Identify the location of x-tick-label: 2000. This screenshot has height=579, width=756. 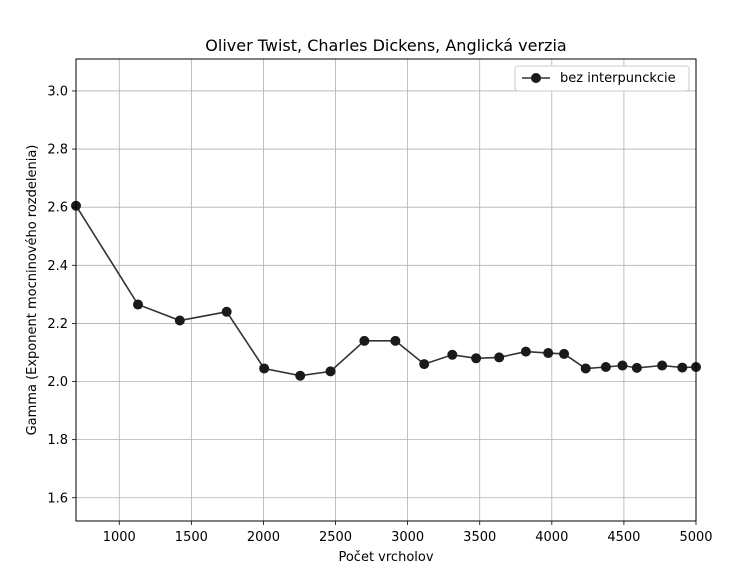
(263, 537).